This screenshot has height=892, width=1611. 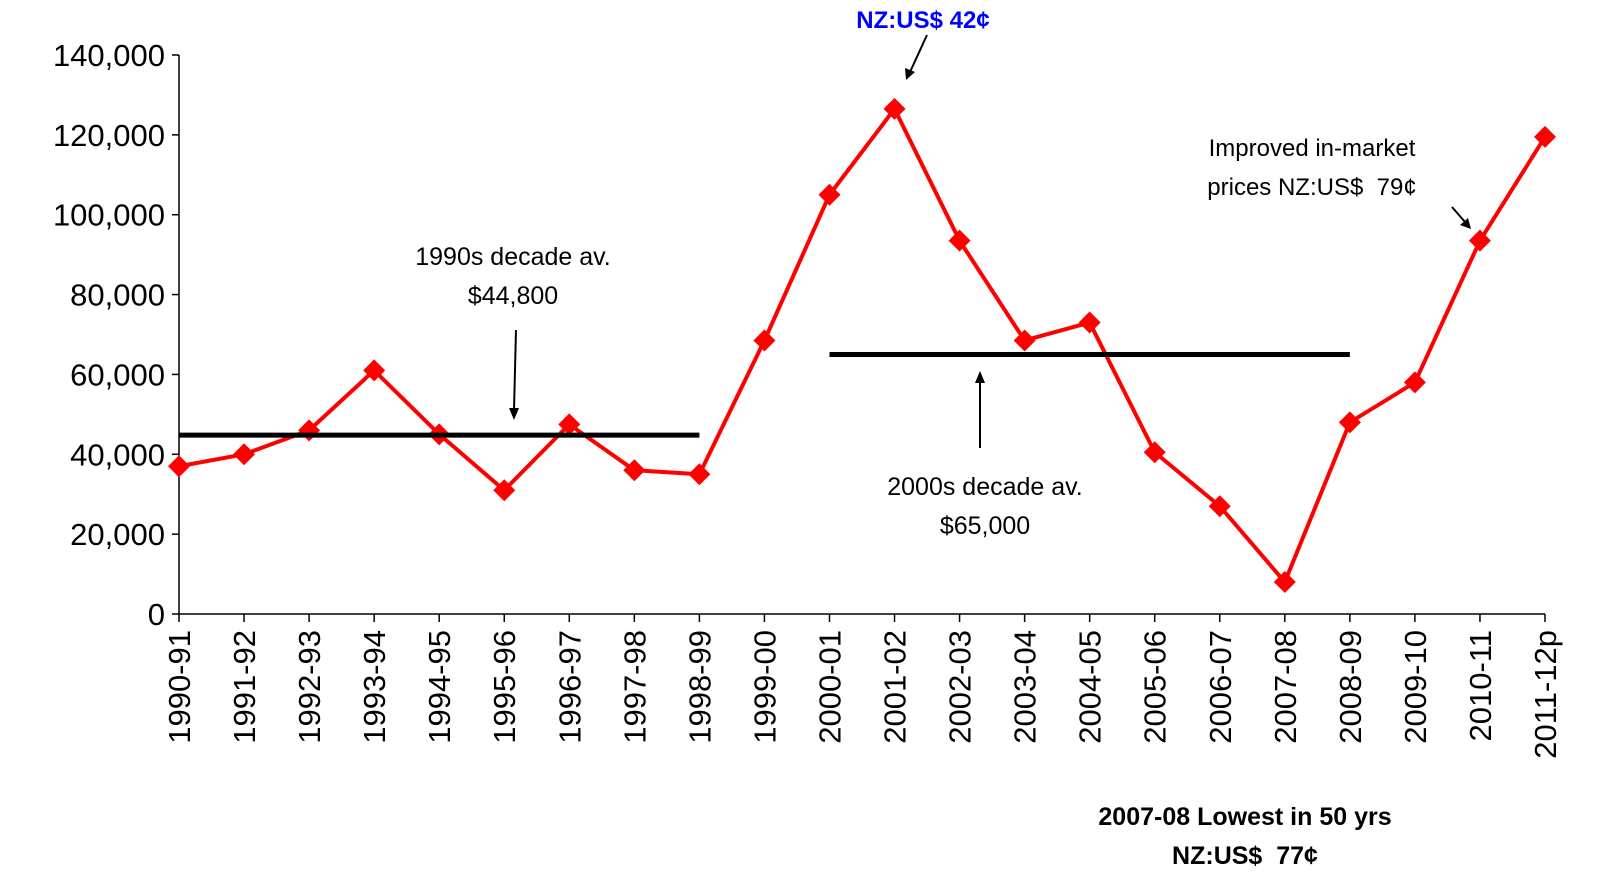 I want to click on y-tick-label: 0, so click(x=156, y=614).